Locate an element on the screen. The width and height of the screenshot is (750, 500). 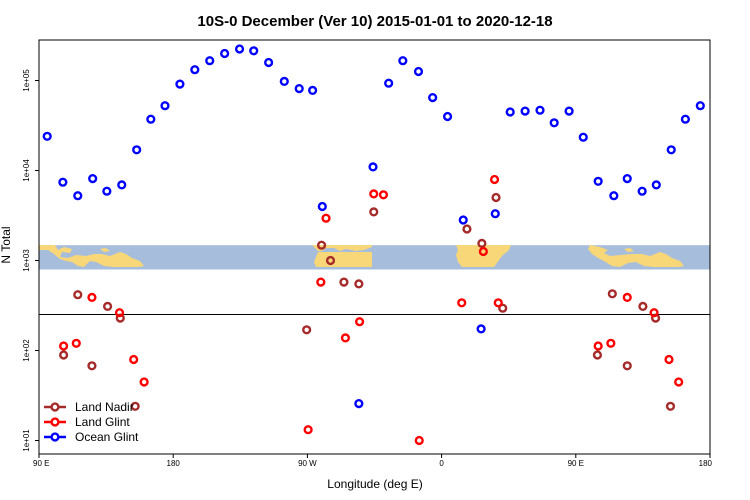
x-tick-label: 0 is located at coordinates (441, 463).